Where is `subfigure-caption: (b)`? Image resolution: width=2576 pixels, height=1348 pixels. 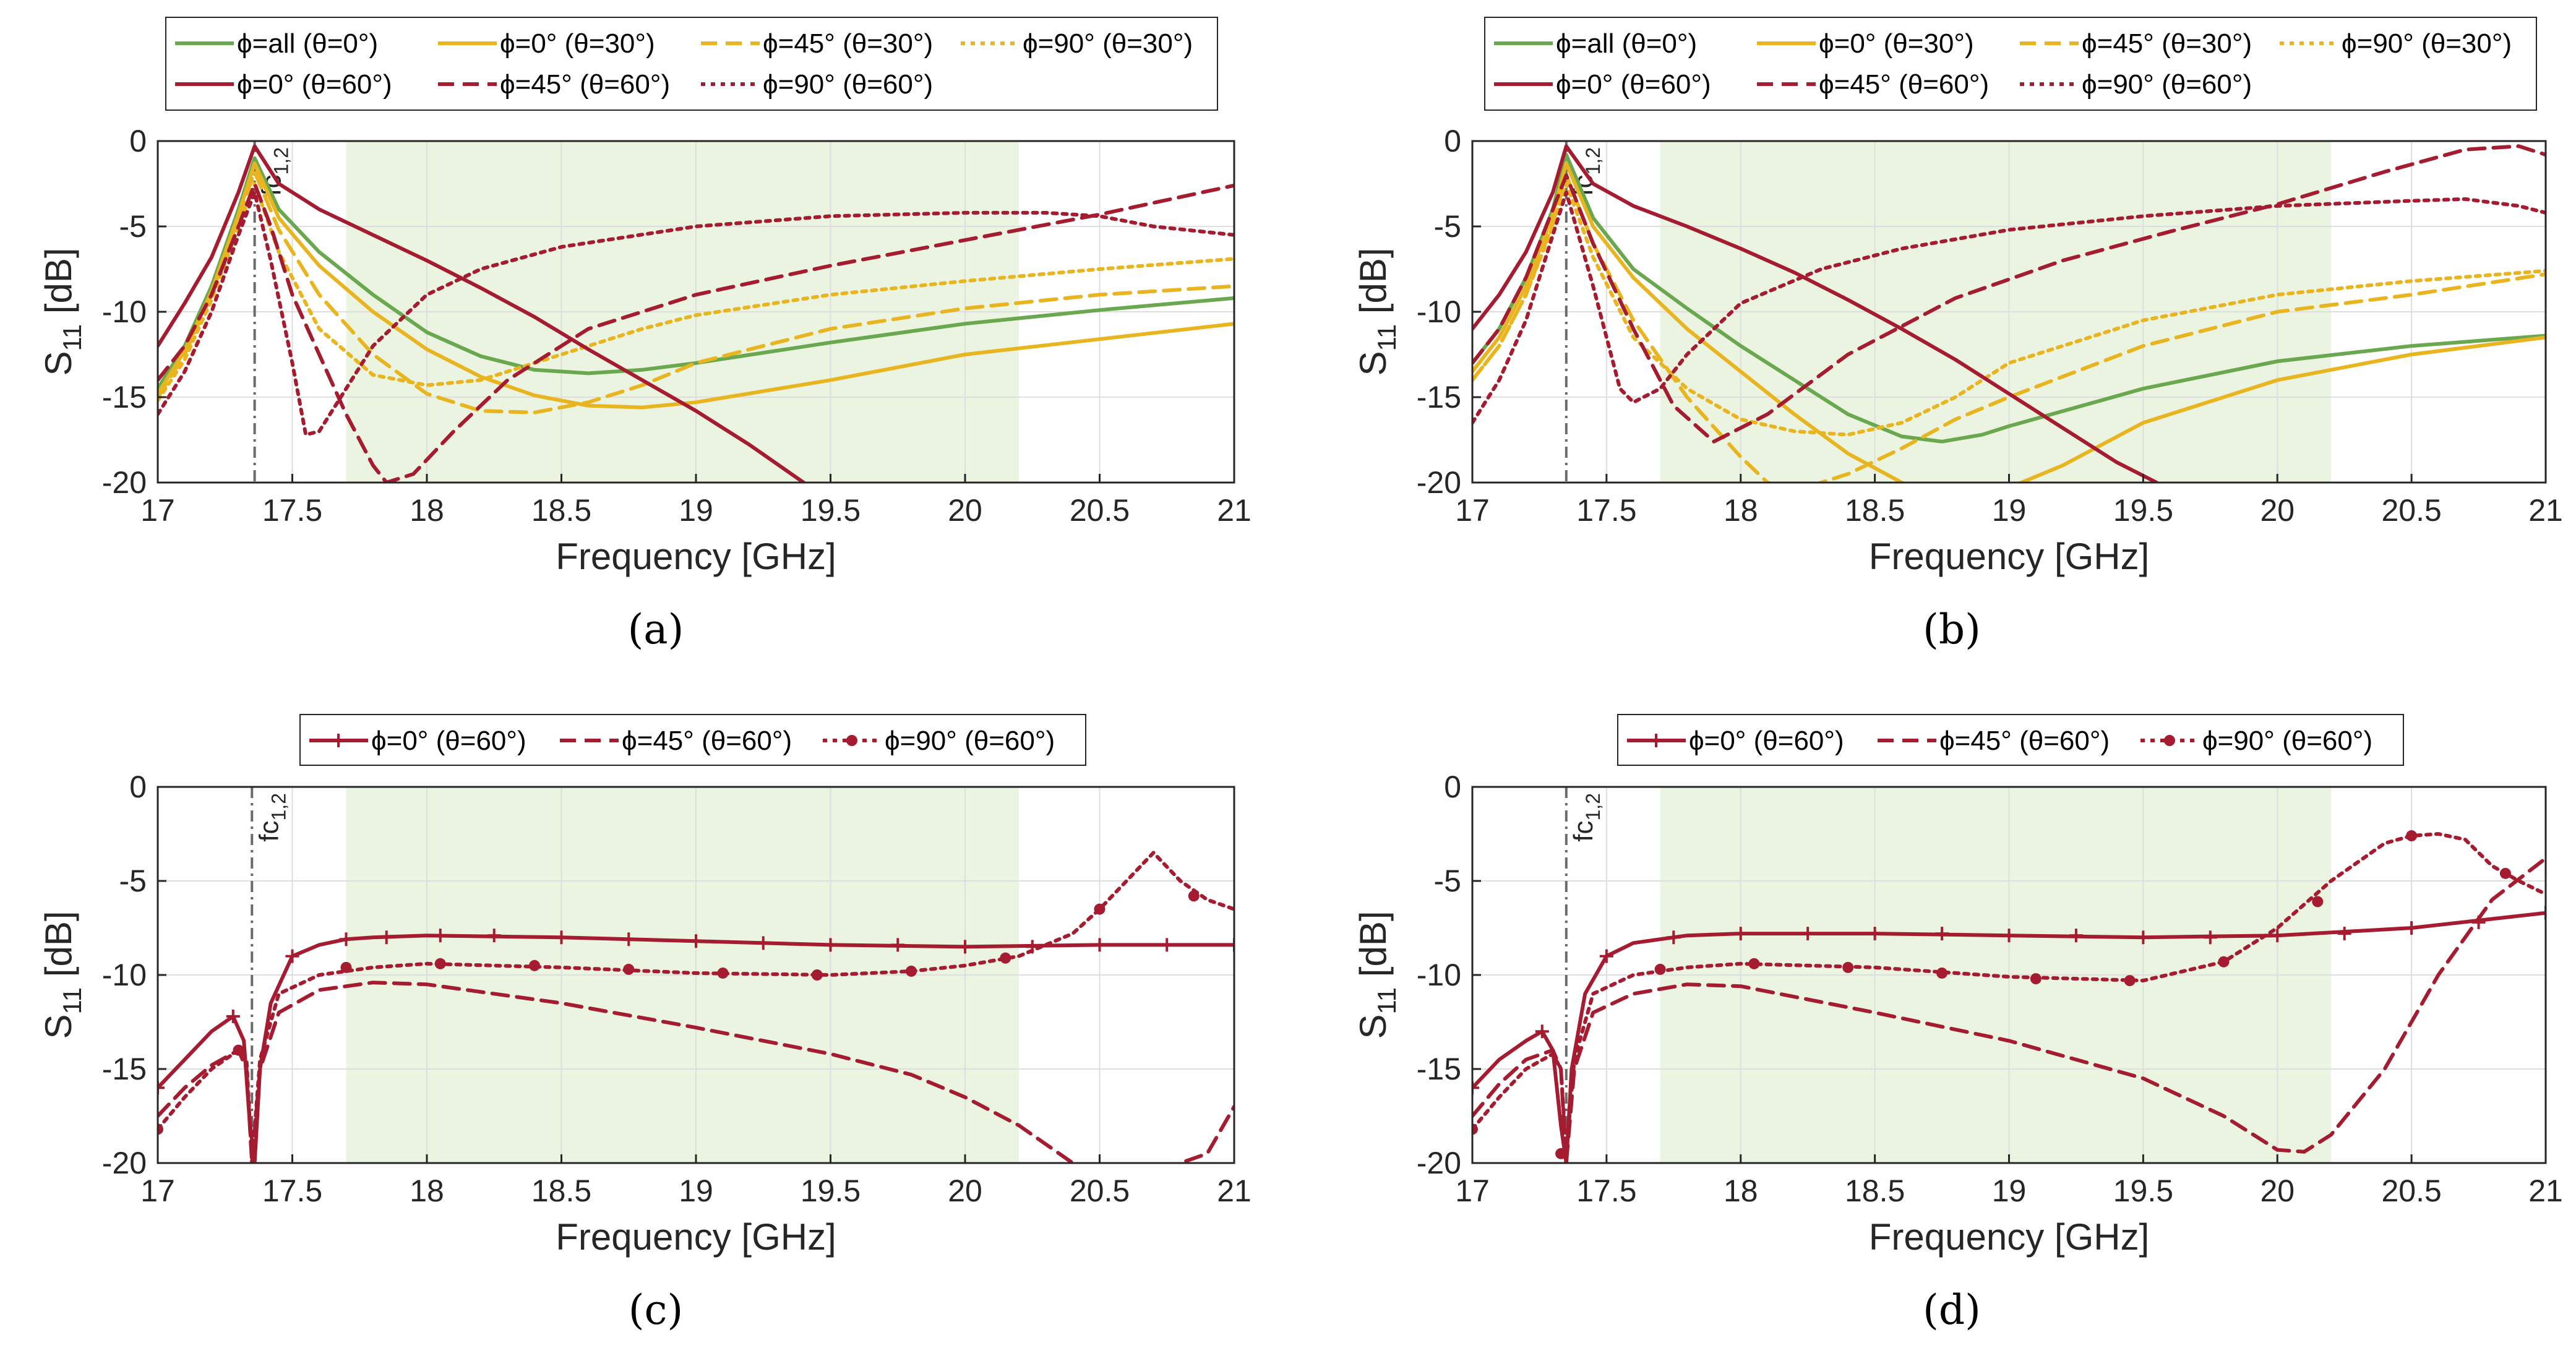
subfigure-caption: (b) is located at coordinates (1952, 629).